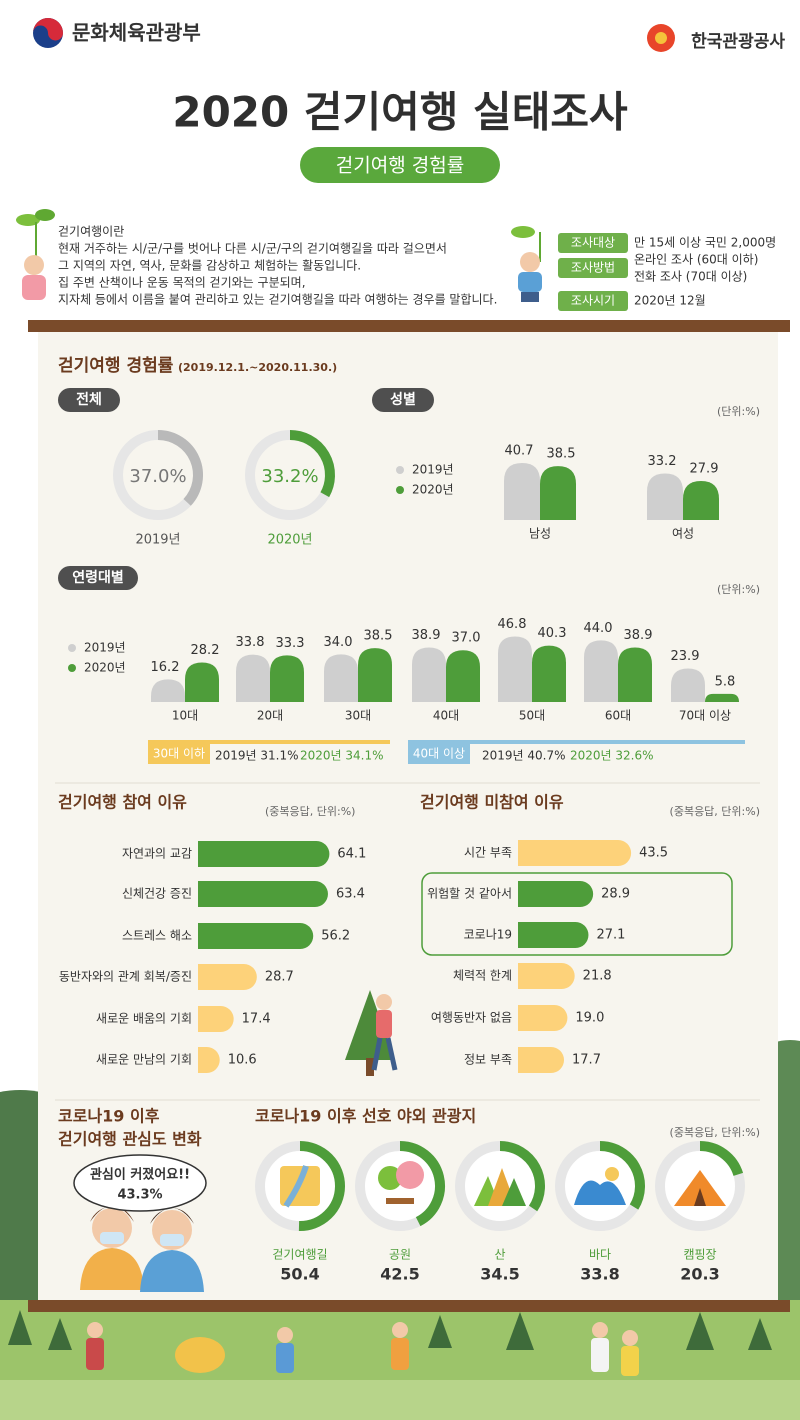 This screenshot has width=800, height=1420. I want to click on hiker, so click(371, 1033).